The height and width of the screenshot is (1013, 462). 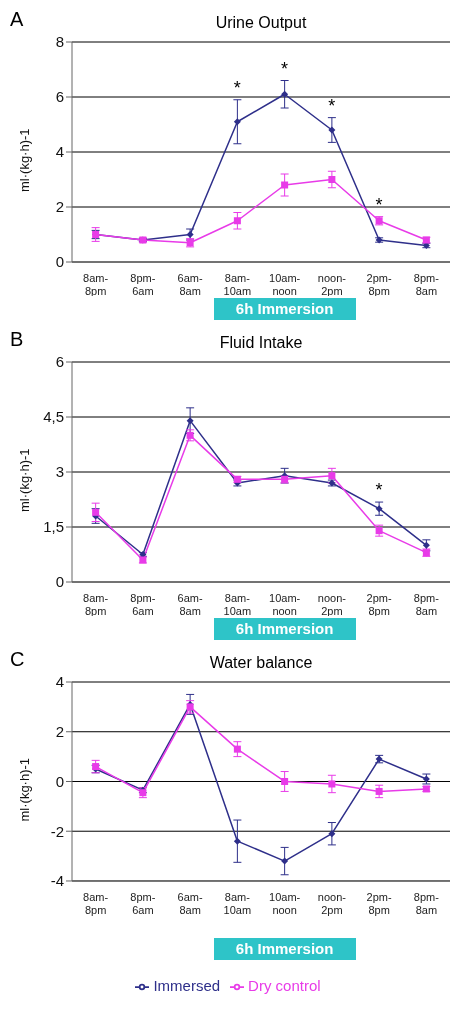 What do you see at coordinates (96, 903) in the screenshot?
I see `x-tick-label: 8am- 8pm` at bounding box center [96, 903].